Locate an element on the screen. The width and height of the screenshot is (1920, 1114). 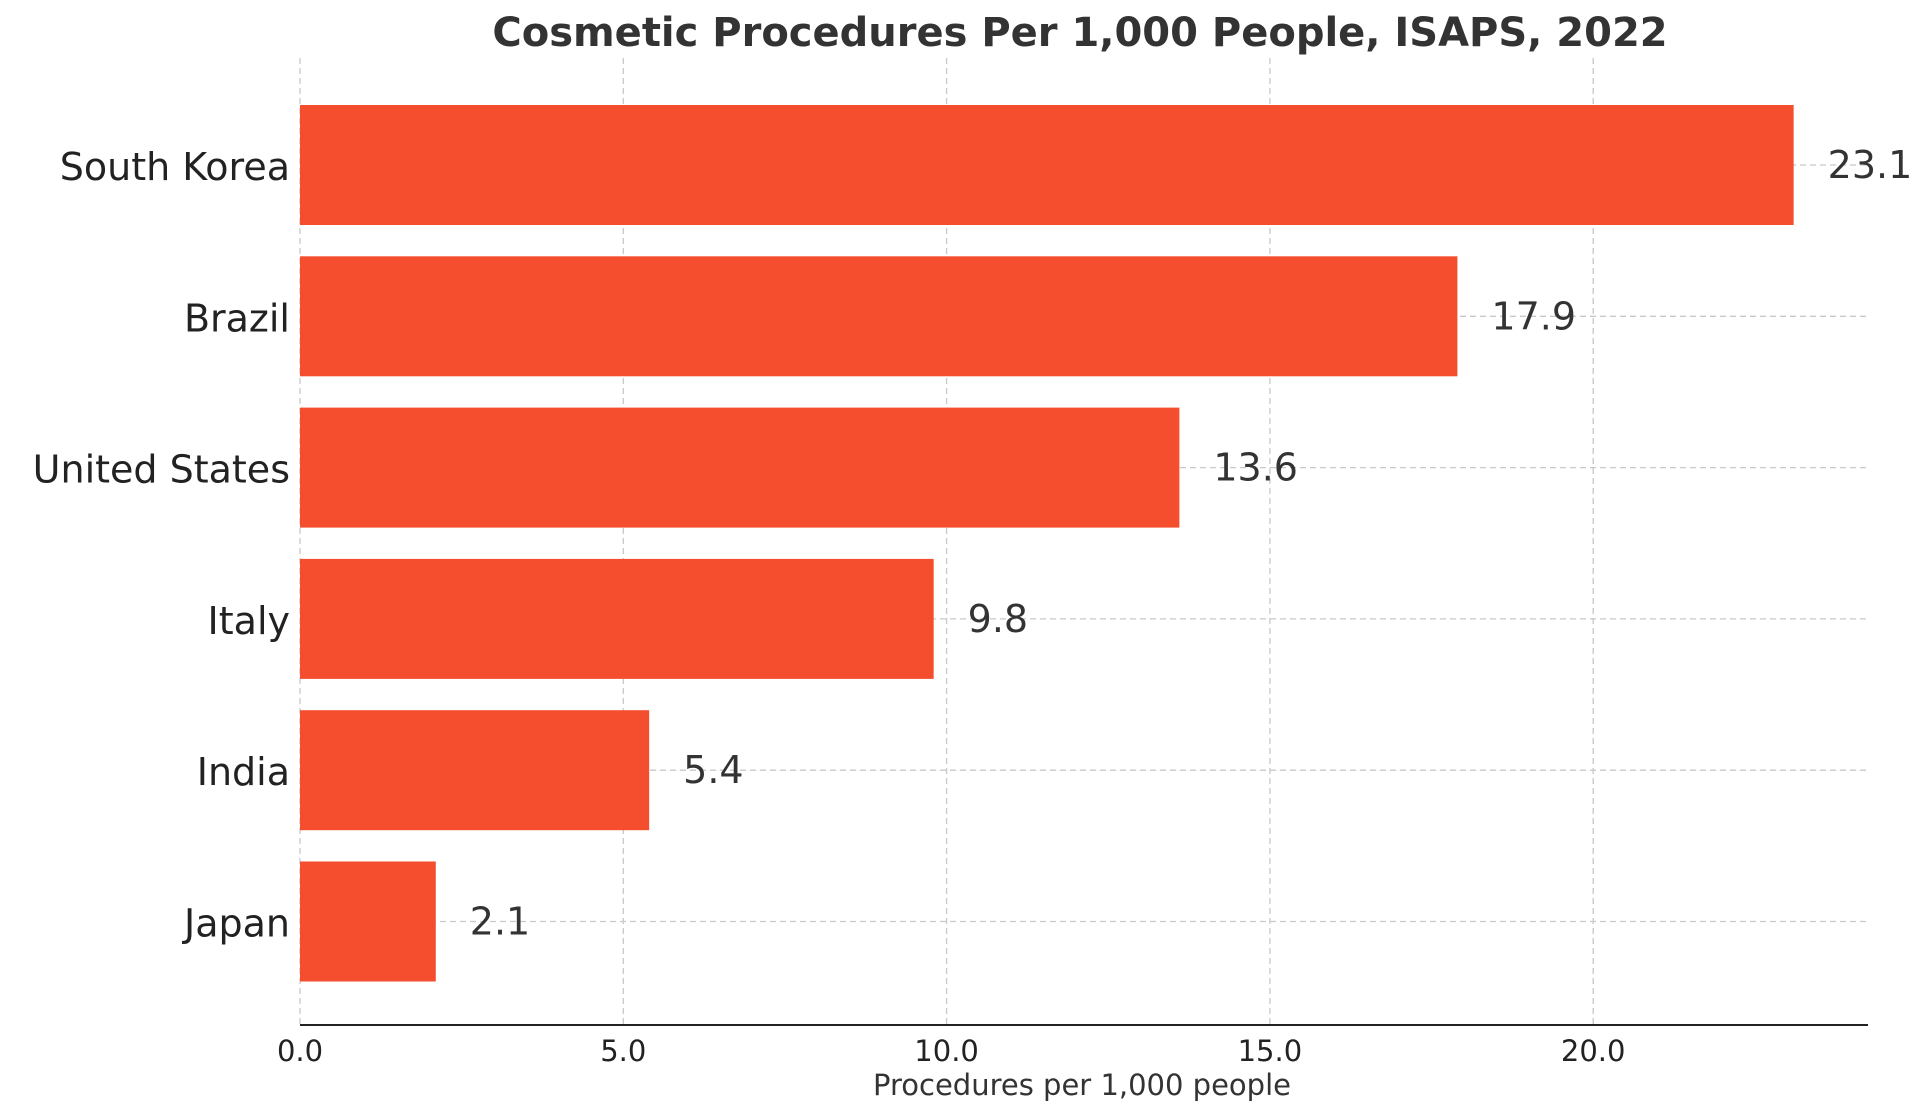
x-tick-label-4: 20.0 is located at coordinates (1593, 1051).